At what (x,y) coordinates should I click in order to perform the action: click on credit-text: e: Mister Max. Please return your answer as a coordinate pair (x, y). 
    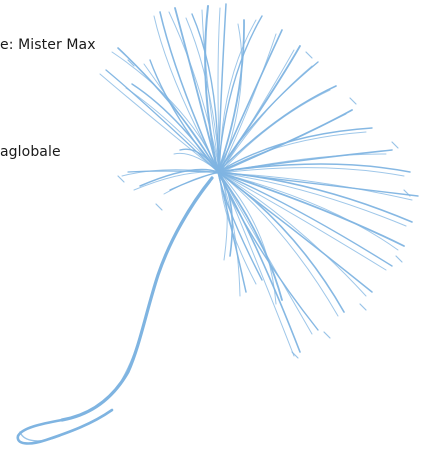
    Looking at the image, I should click on (48, 45).